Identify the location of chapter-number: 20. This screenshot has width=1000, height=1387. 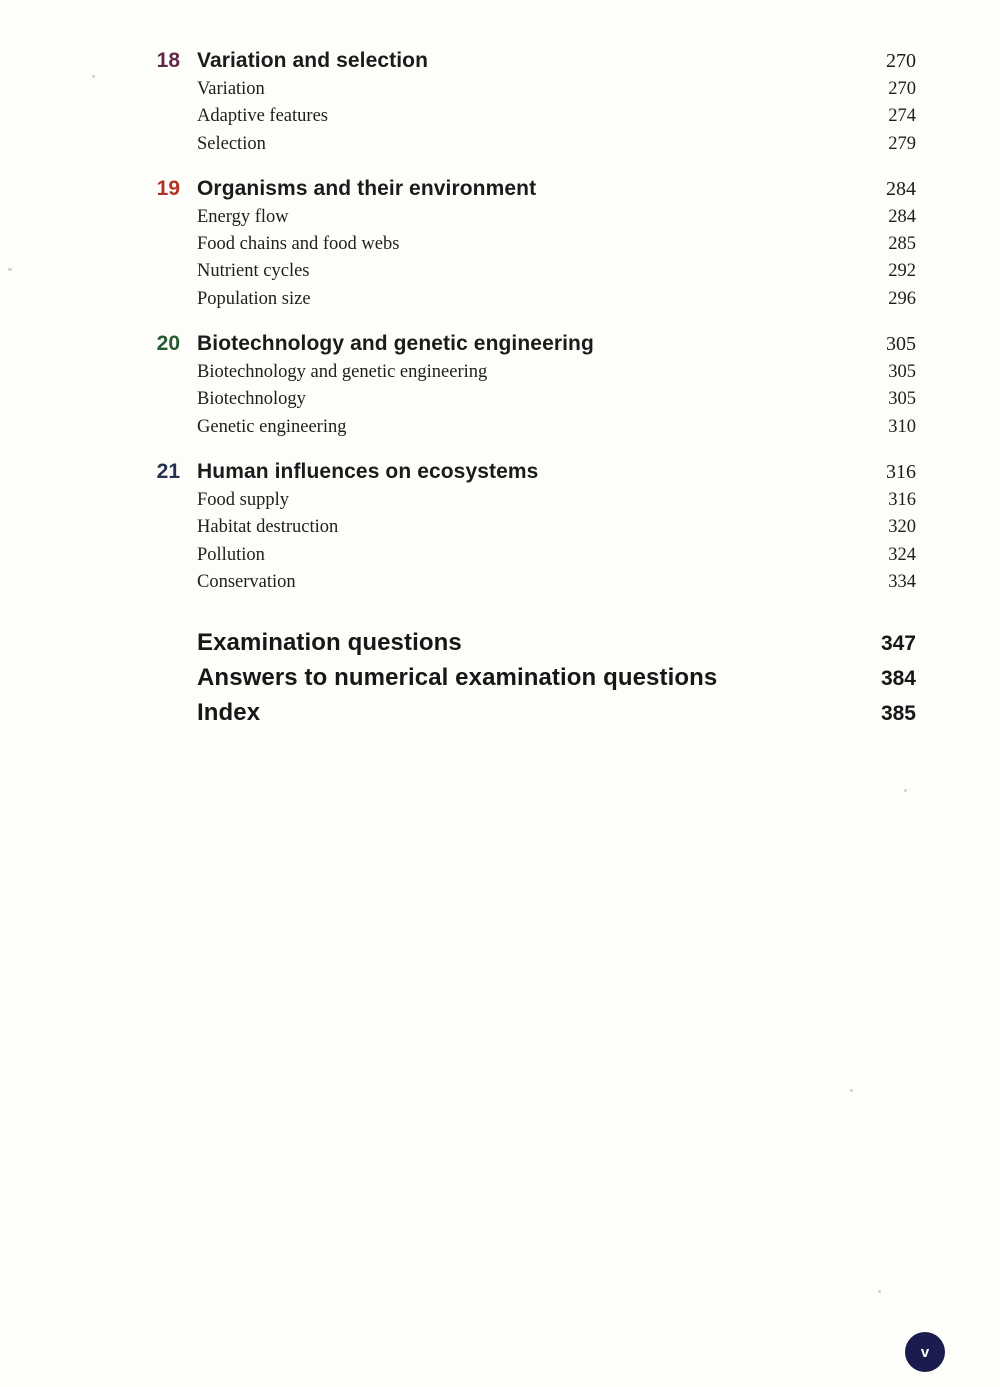
(168, 344).